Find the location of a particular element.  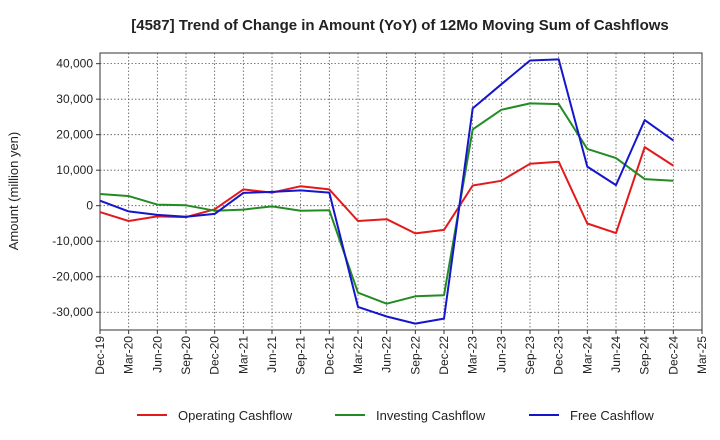

y-tick-label: 10,000 is located at coordinates (74, 170).